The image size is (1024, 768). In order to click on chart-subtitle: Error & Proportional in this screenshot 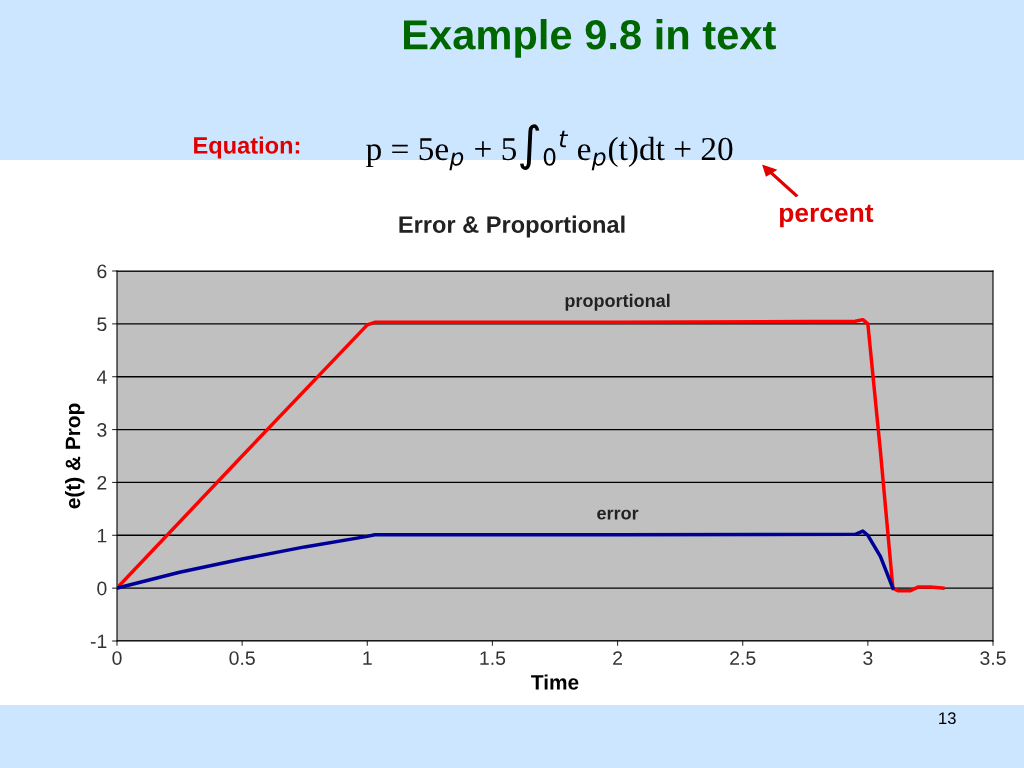, I will do `click(512, 226)`.